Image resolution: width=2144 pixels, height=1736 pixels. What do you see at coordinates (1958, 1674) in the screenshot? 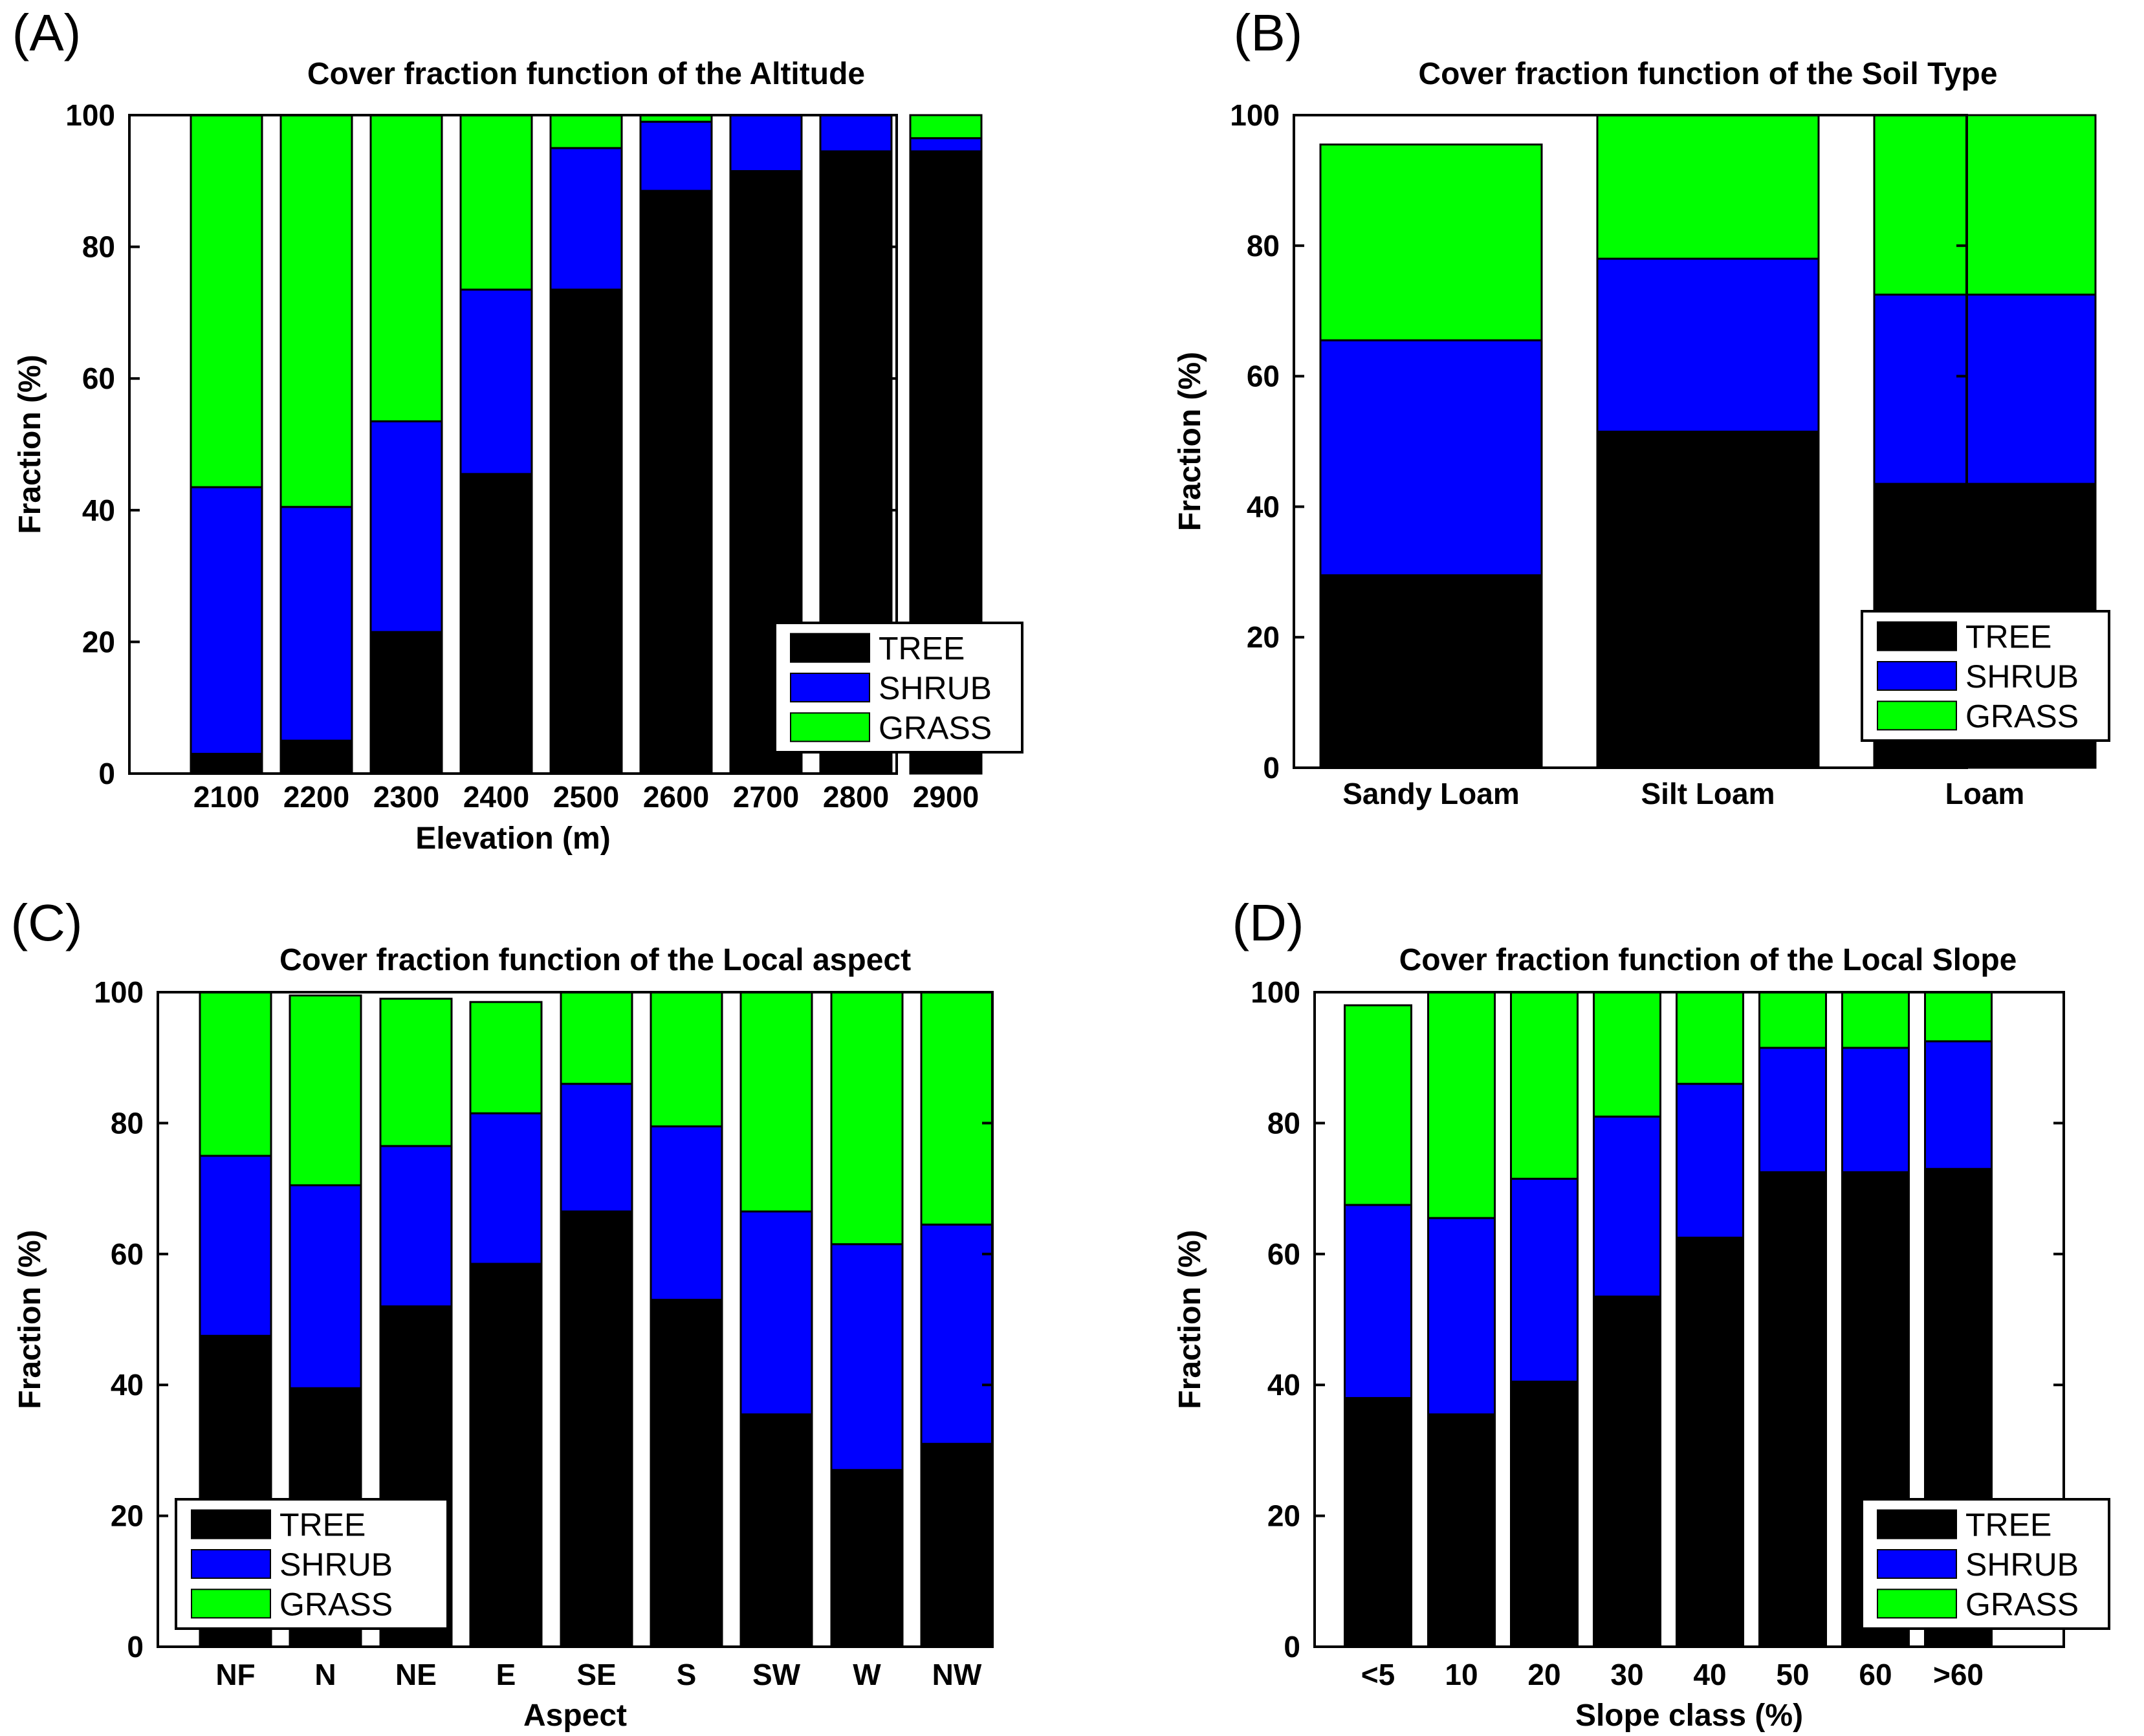
I see `x-tick-label: >60` at bounding box center [1958, 1674].